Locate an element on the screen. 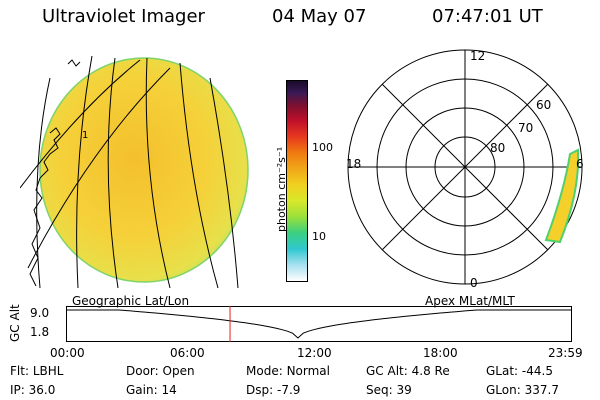  lat-label-60: 60 is located at coordinates (543, 105).